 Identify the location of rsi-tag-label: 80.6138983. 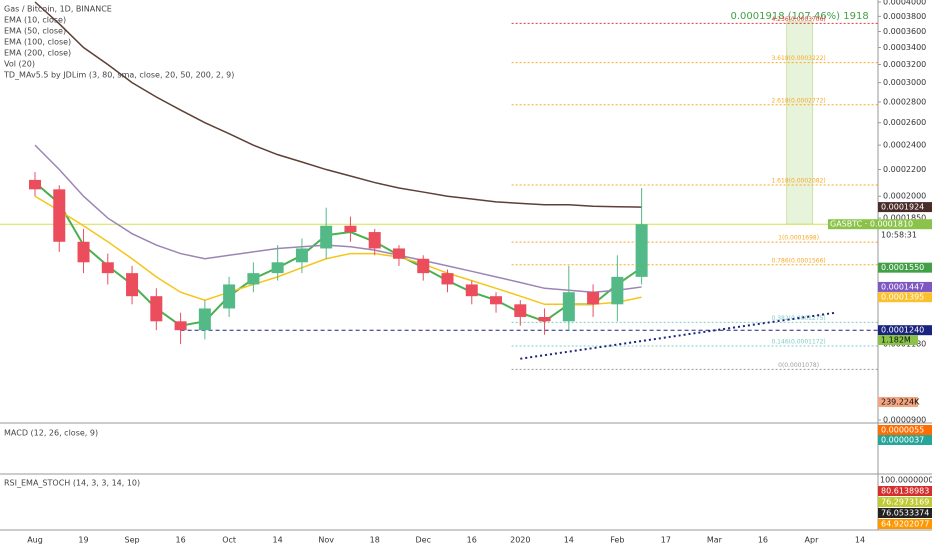
(905, 491).